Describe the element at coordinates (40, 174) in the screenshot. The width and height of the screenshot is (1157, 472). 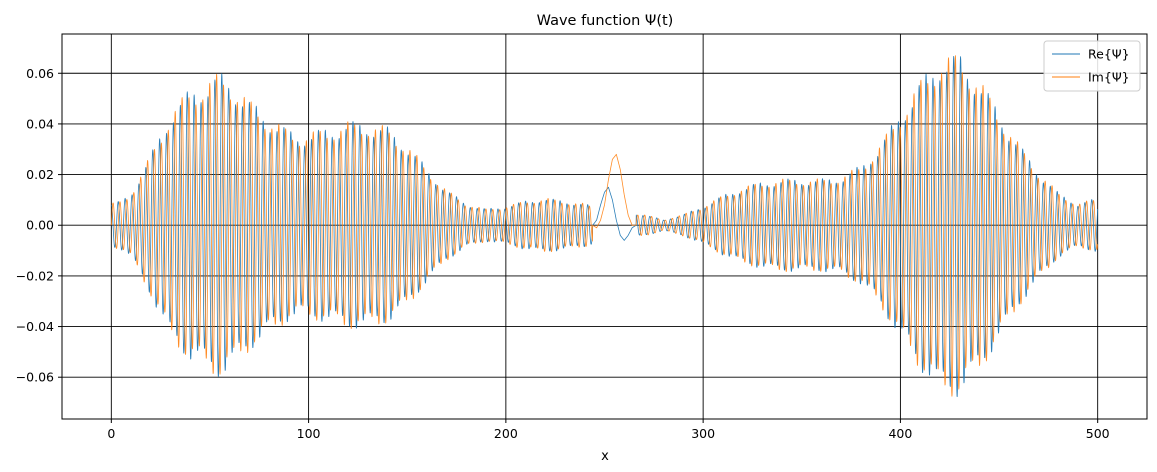
I see `y-tick-label: 0.02` at that location.